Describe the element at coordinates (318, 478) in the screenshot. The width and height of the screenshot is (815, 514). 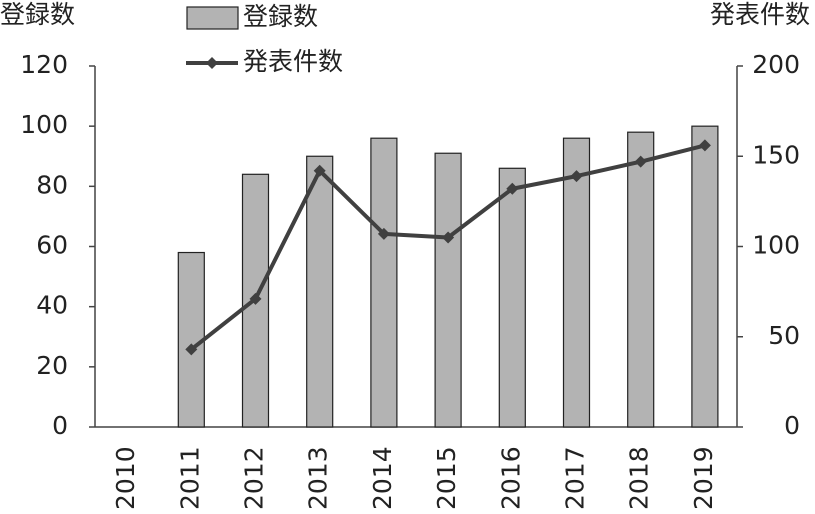
I see `x-tick-label: 2013` at that location.